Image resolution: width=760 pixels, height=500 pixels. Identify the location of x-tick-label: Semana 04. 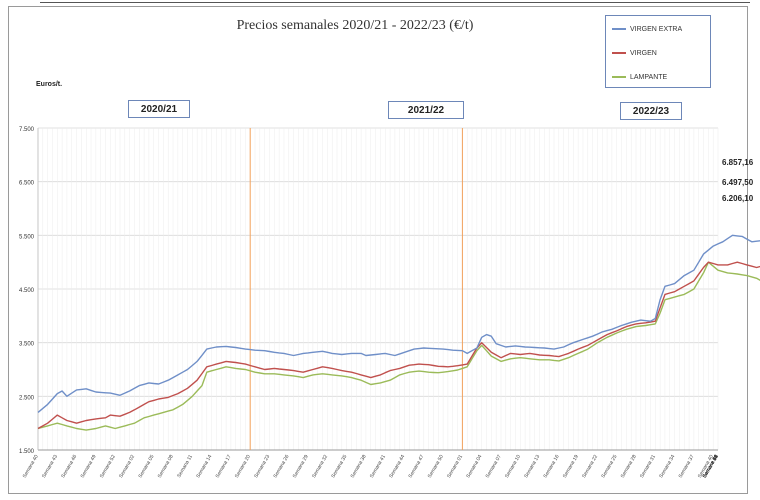
(474, 466).